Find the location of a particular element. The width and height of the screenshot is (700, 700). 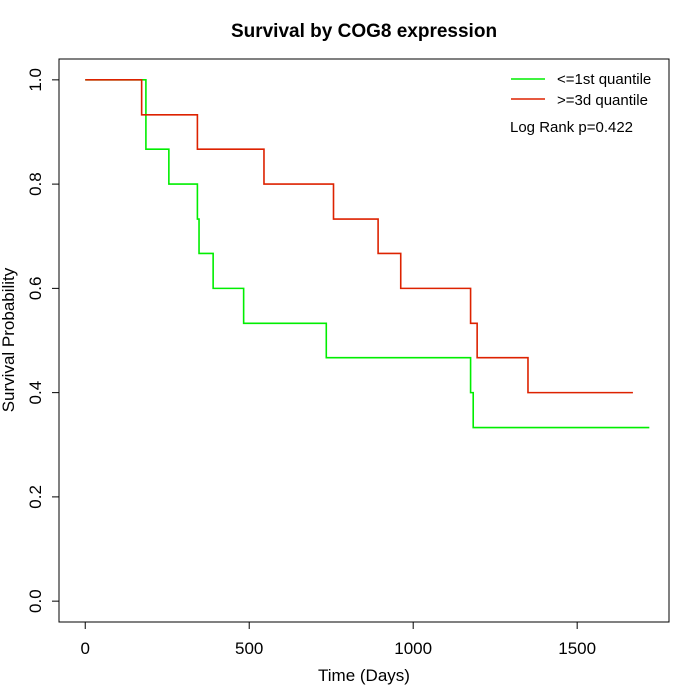

y-tick-label: 0.6 is located at coordinates (35, 289).